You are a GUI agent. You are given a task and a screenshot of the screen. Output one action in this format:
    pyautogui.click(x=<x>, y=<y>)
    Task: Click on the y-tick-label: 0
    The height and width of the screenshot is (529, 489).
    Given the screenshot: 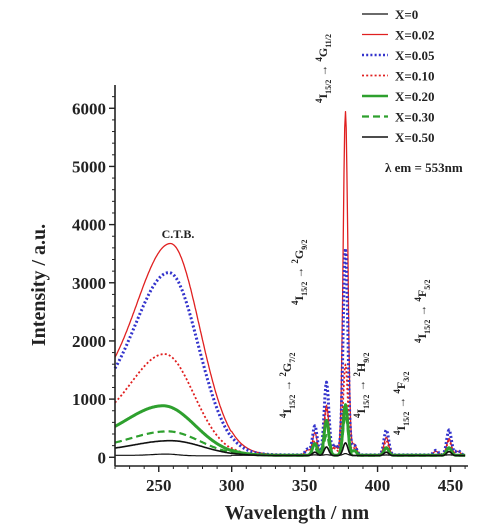 What is the action you would take?
    pyautogui.click(x=102, y=457)
    